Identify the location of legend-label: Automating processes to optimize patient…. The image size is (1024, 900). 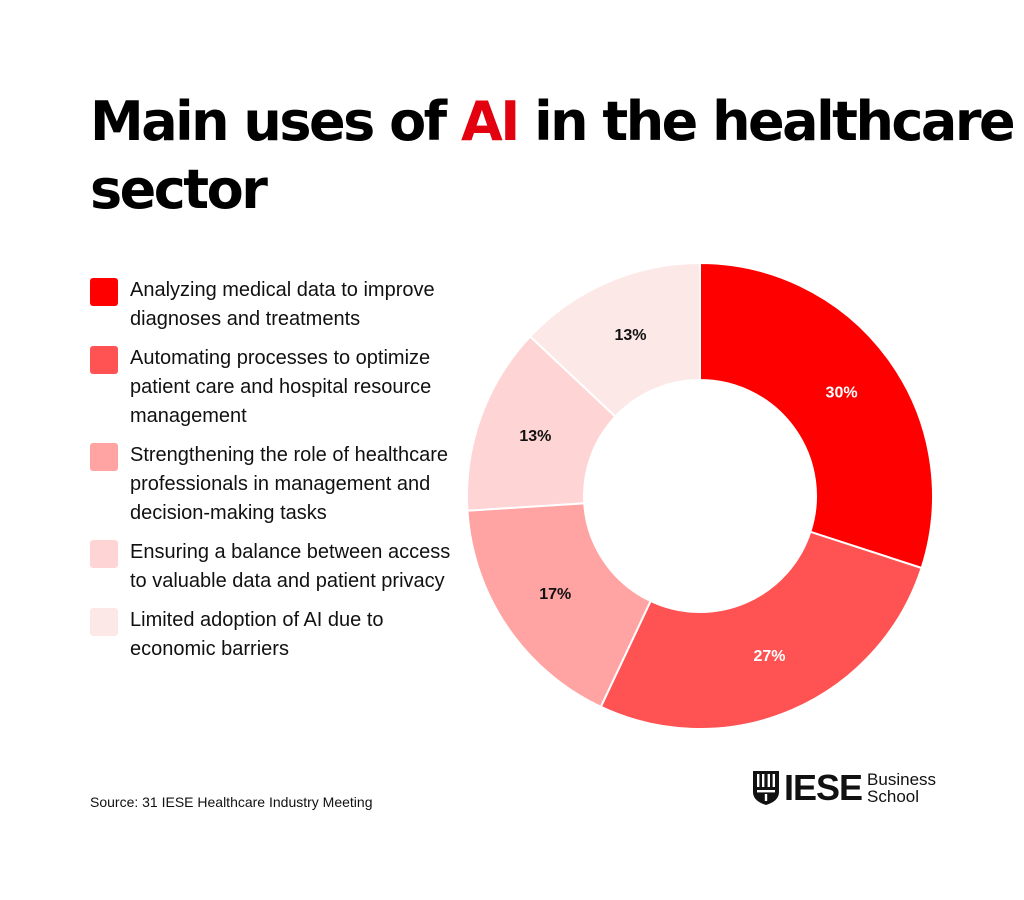
(281, 387).